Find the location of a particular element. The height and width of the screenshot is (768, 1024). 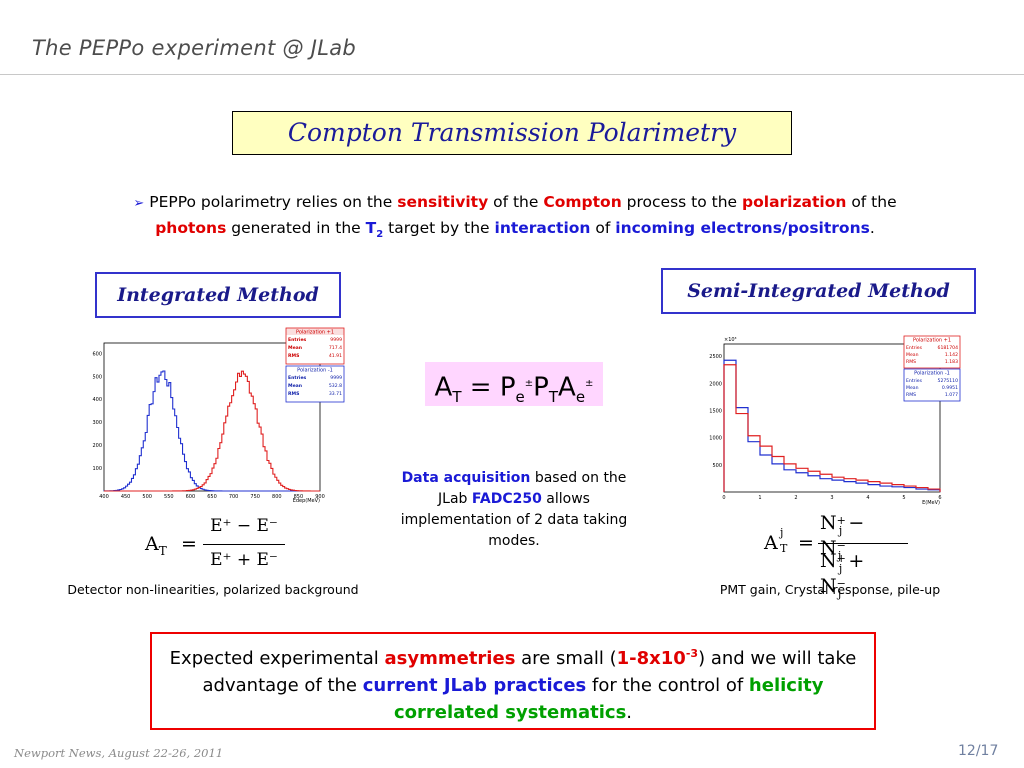

keyword-asymmetry-range: 1-8x10-3 is located at coordinates (657, 658).